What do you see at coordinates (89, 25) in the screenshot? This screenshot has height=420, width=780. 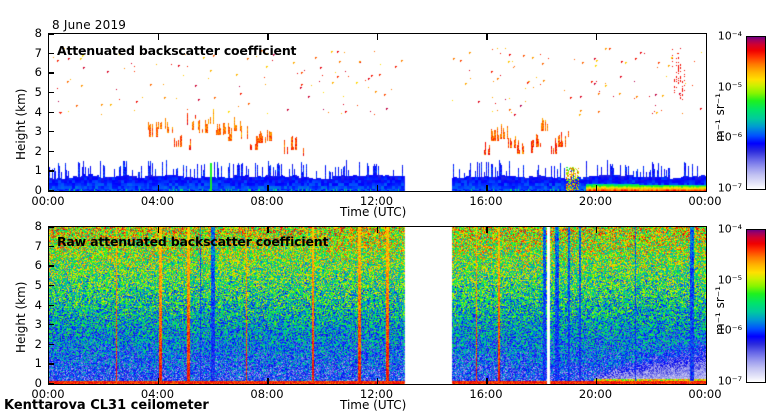 I see `date-label: 8 June 2019` at bounding box center [89, 25].